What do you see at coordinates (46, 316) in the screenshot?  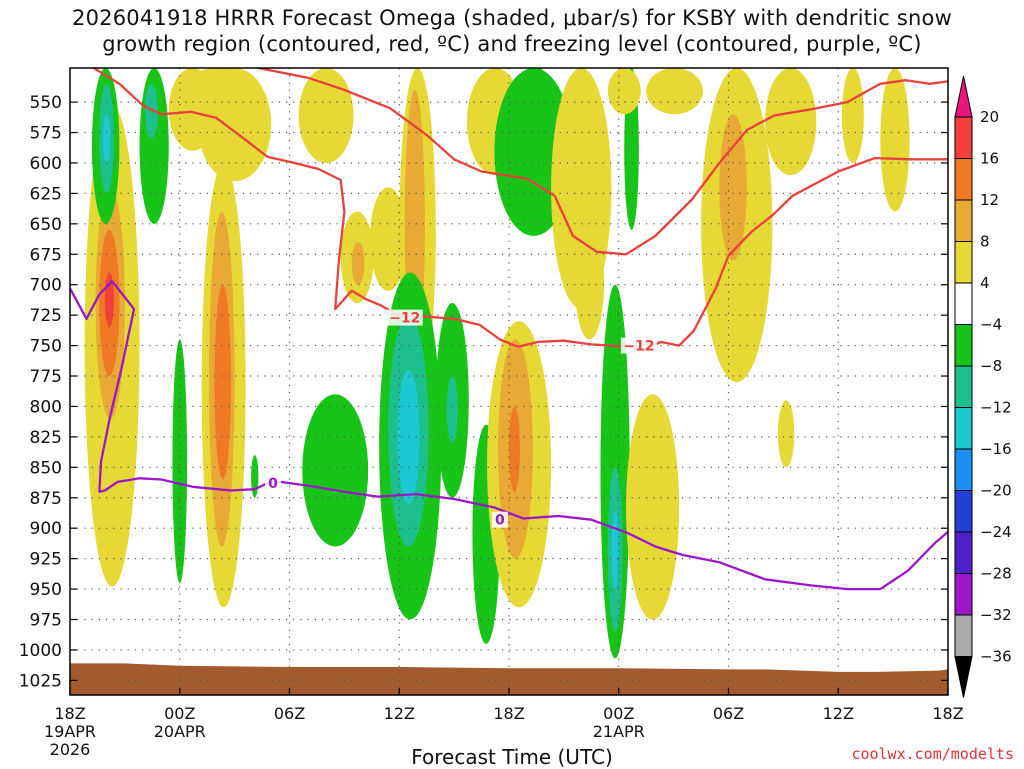 I see `y-tick-label: 725` at bounding box center [46, 316].